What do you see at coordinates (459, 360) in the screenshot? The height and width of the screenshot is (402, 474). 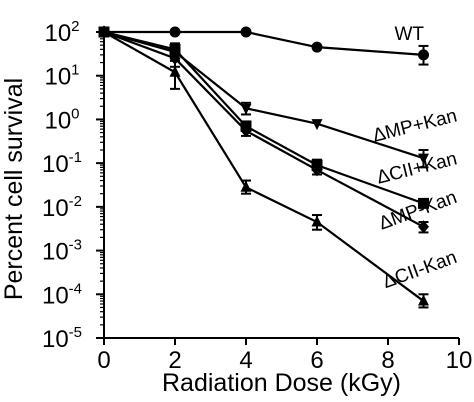 I see `x-tick-label: 10` at bounding box center [459, 360].